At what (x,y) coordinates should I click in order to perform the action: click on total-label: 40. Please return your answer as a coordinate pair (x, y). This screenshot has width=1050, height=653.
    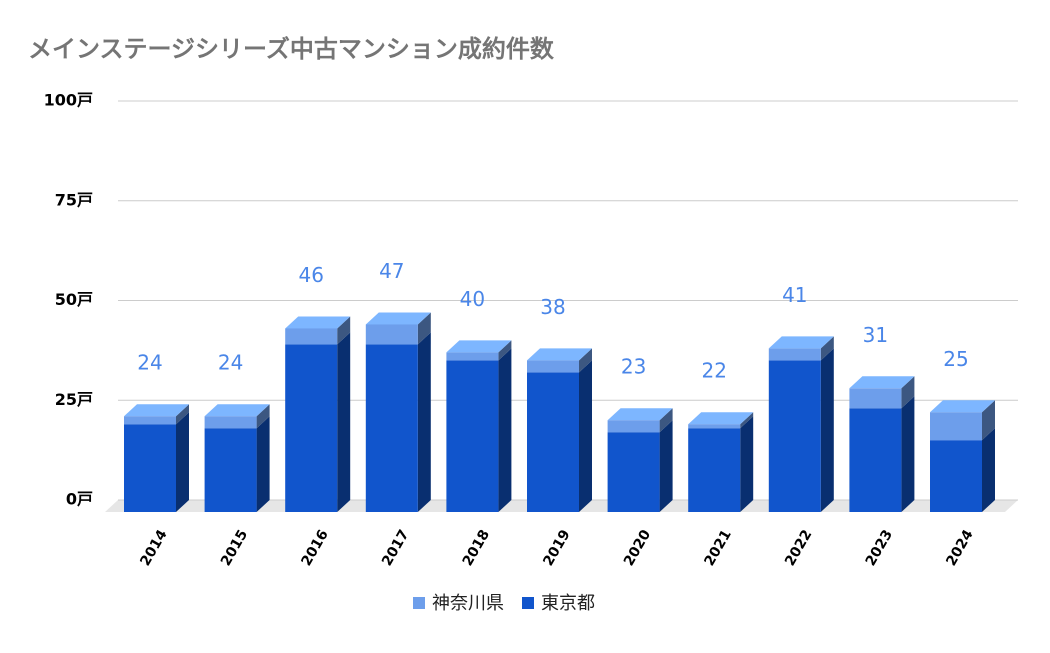
    Looking at the image, I should click on (472, 299).